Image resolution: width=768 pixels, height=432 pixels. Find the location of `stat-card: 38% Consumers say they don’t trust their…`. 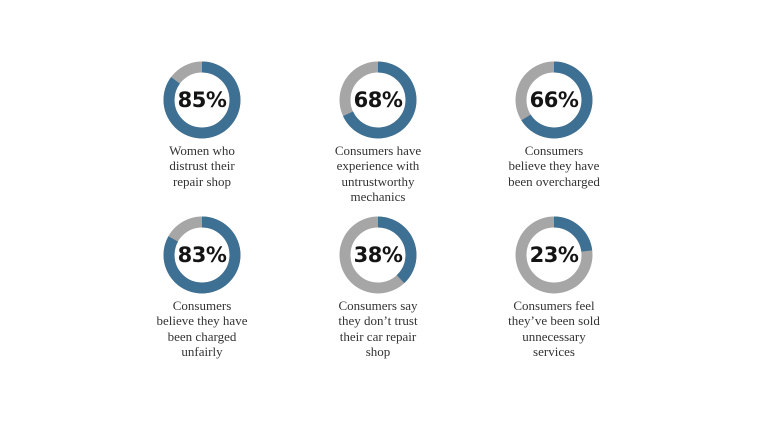

stat-card: 38% Consumers say they don’t trust their… is located at coordinates (378, 287).